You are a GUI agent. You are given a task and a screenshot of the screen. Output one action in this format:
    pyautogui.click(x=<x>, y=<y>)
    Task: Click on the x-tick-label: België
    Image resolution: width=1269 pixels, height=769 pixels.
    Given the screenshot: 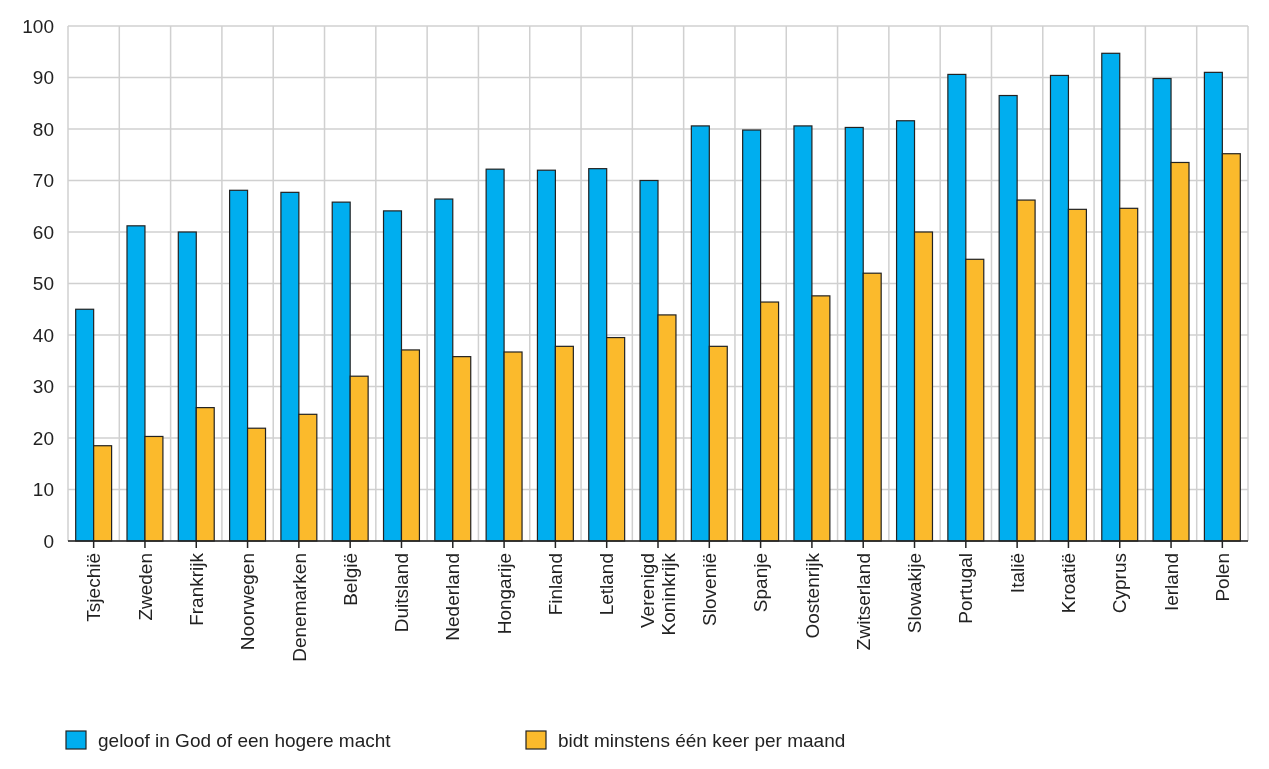 What is the action you would take?
    pyautogui.click(x=350, y=579)
    